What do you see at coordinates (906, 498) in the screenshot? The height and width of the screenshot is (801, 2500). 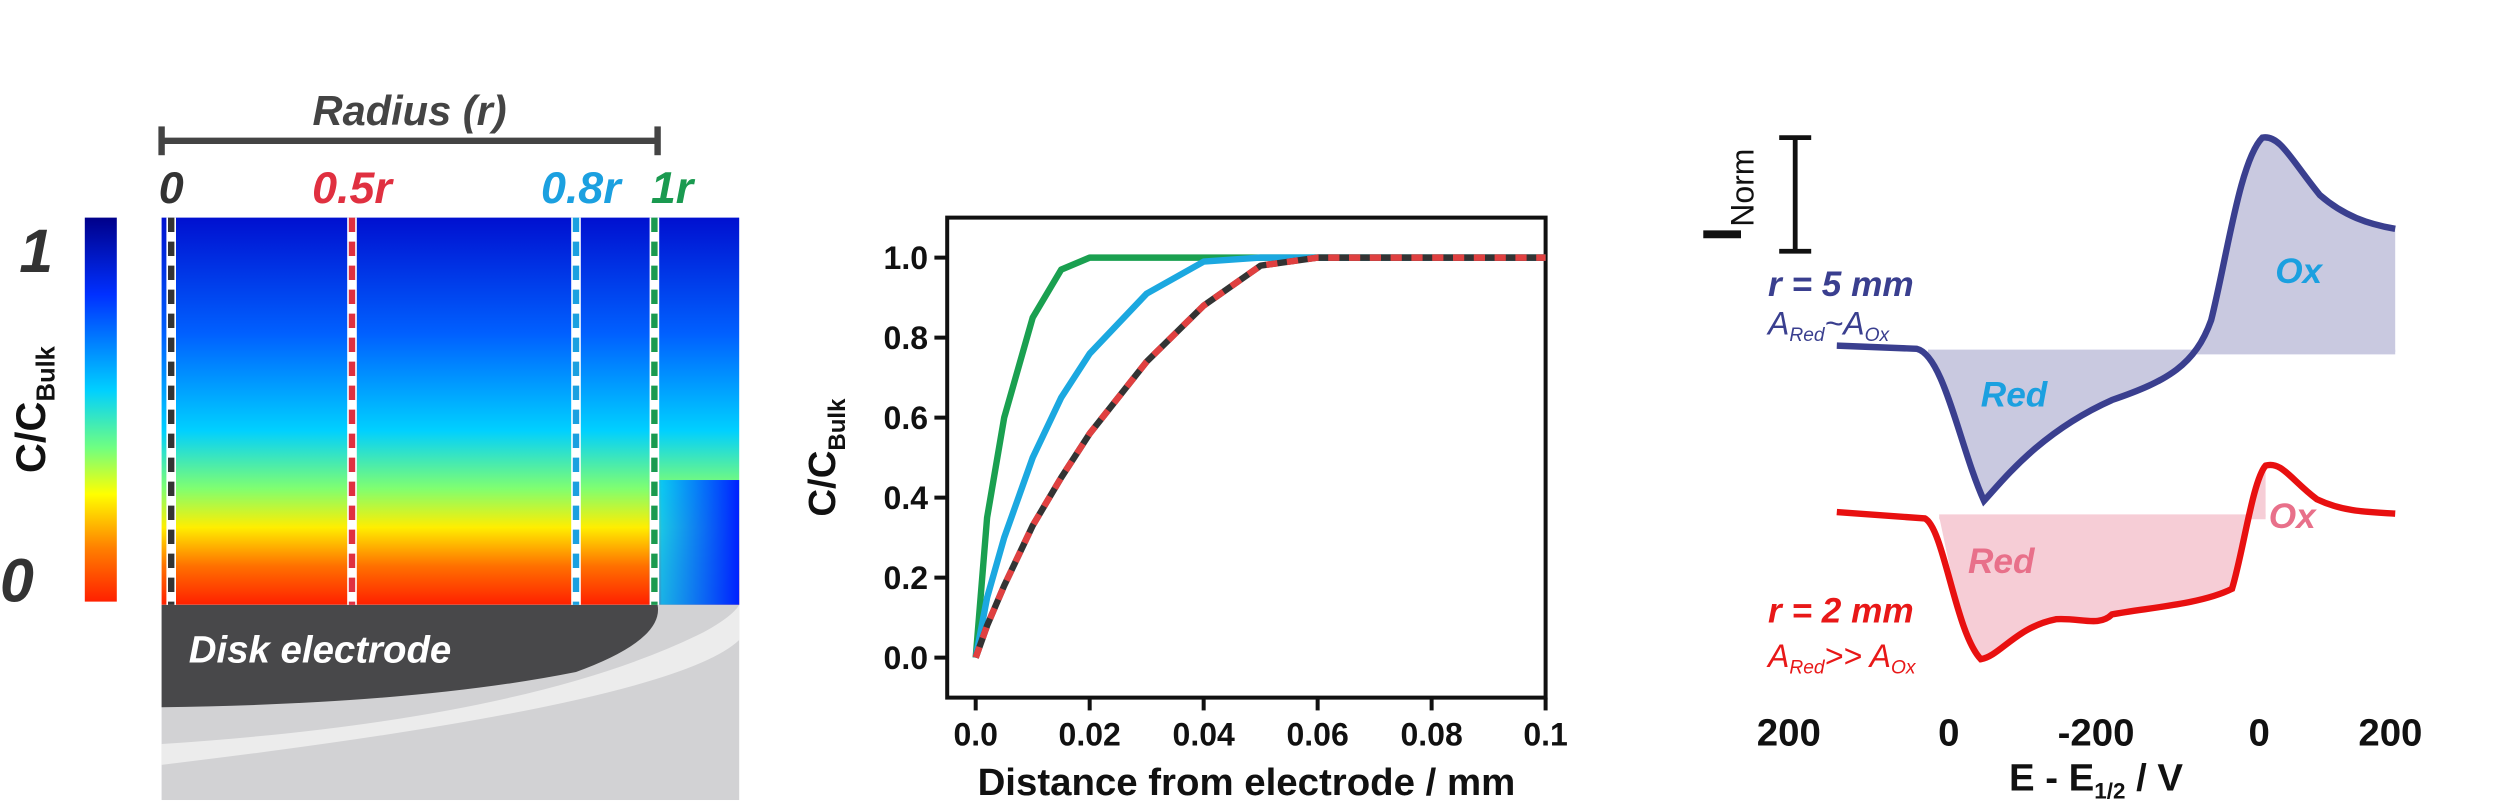 I see `y-tick-label: 0.4` at bounding box center [906, 498].